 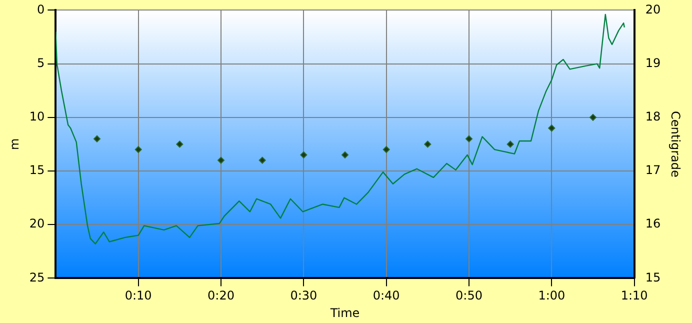 I want to click on y-axis-title: m, so click(x=14, y=144).